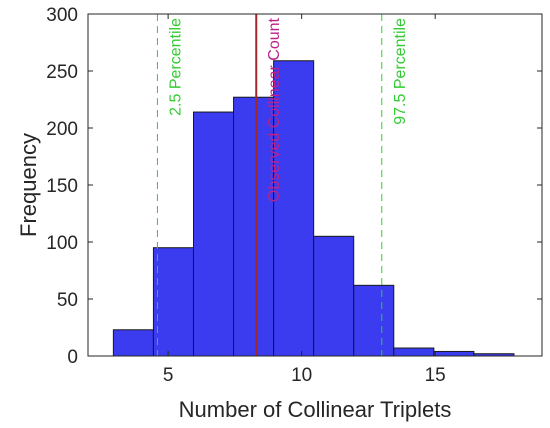 The width and height of the screenshot is (550, 428). What do you see at coordinates (62, 129) in the screenshot?
I see `y-tick-label: 200` at bounding box center [62, 129].